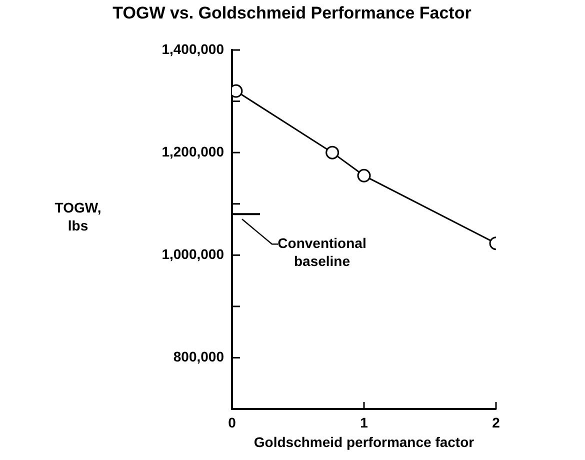 The height and width of the screenshot is (460, 585). Describe the element at coordinates (364, 422) in the screenshot. I see `x-tick-label: 1` at that location.